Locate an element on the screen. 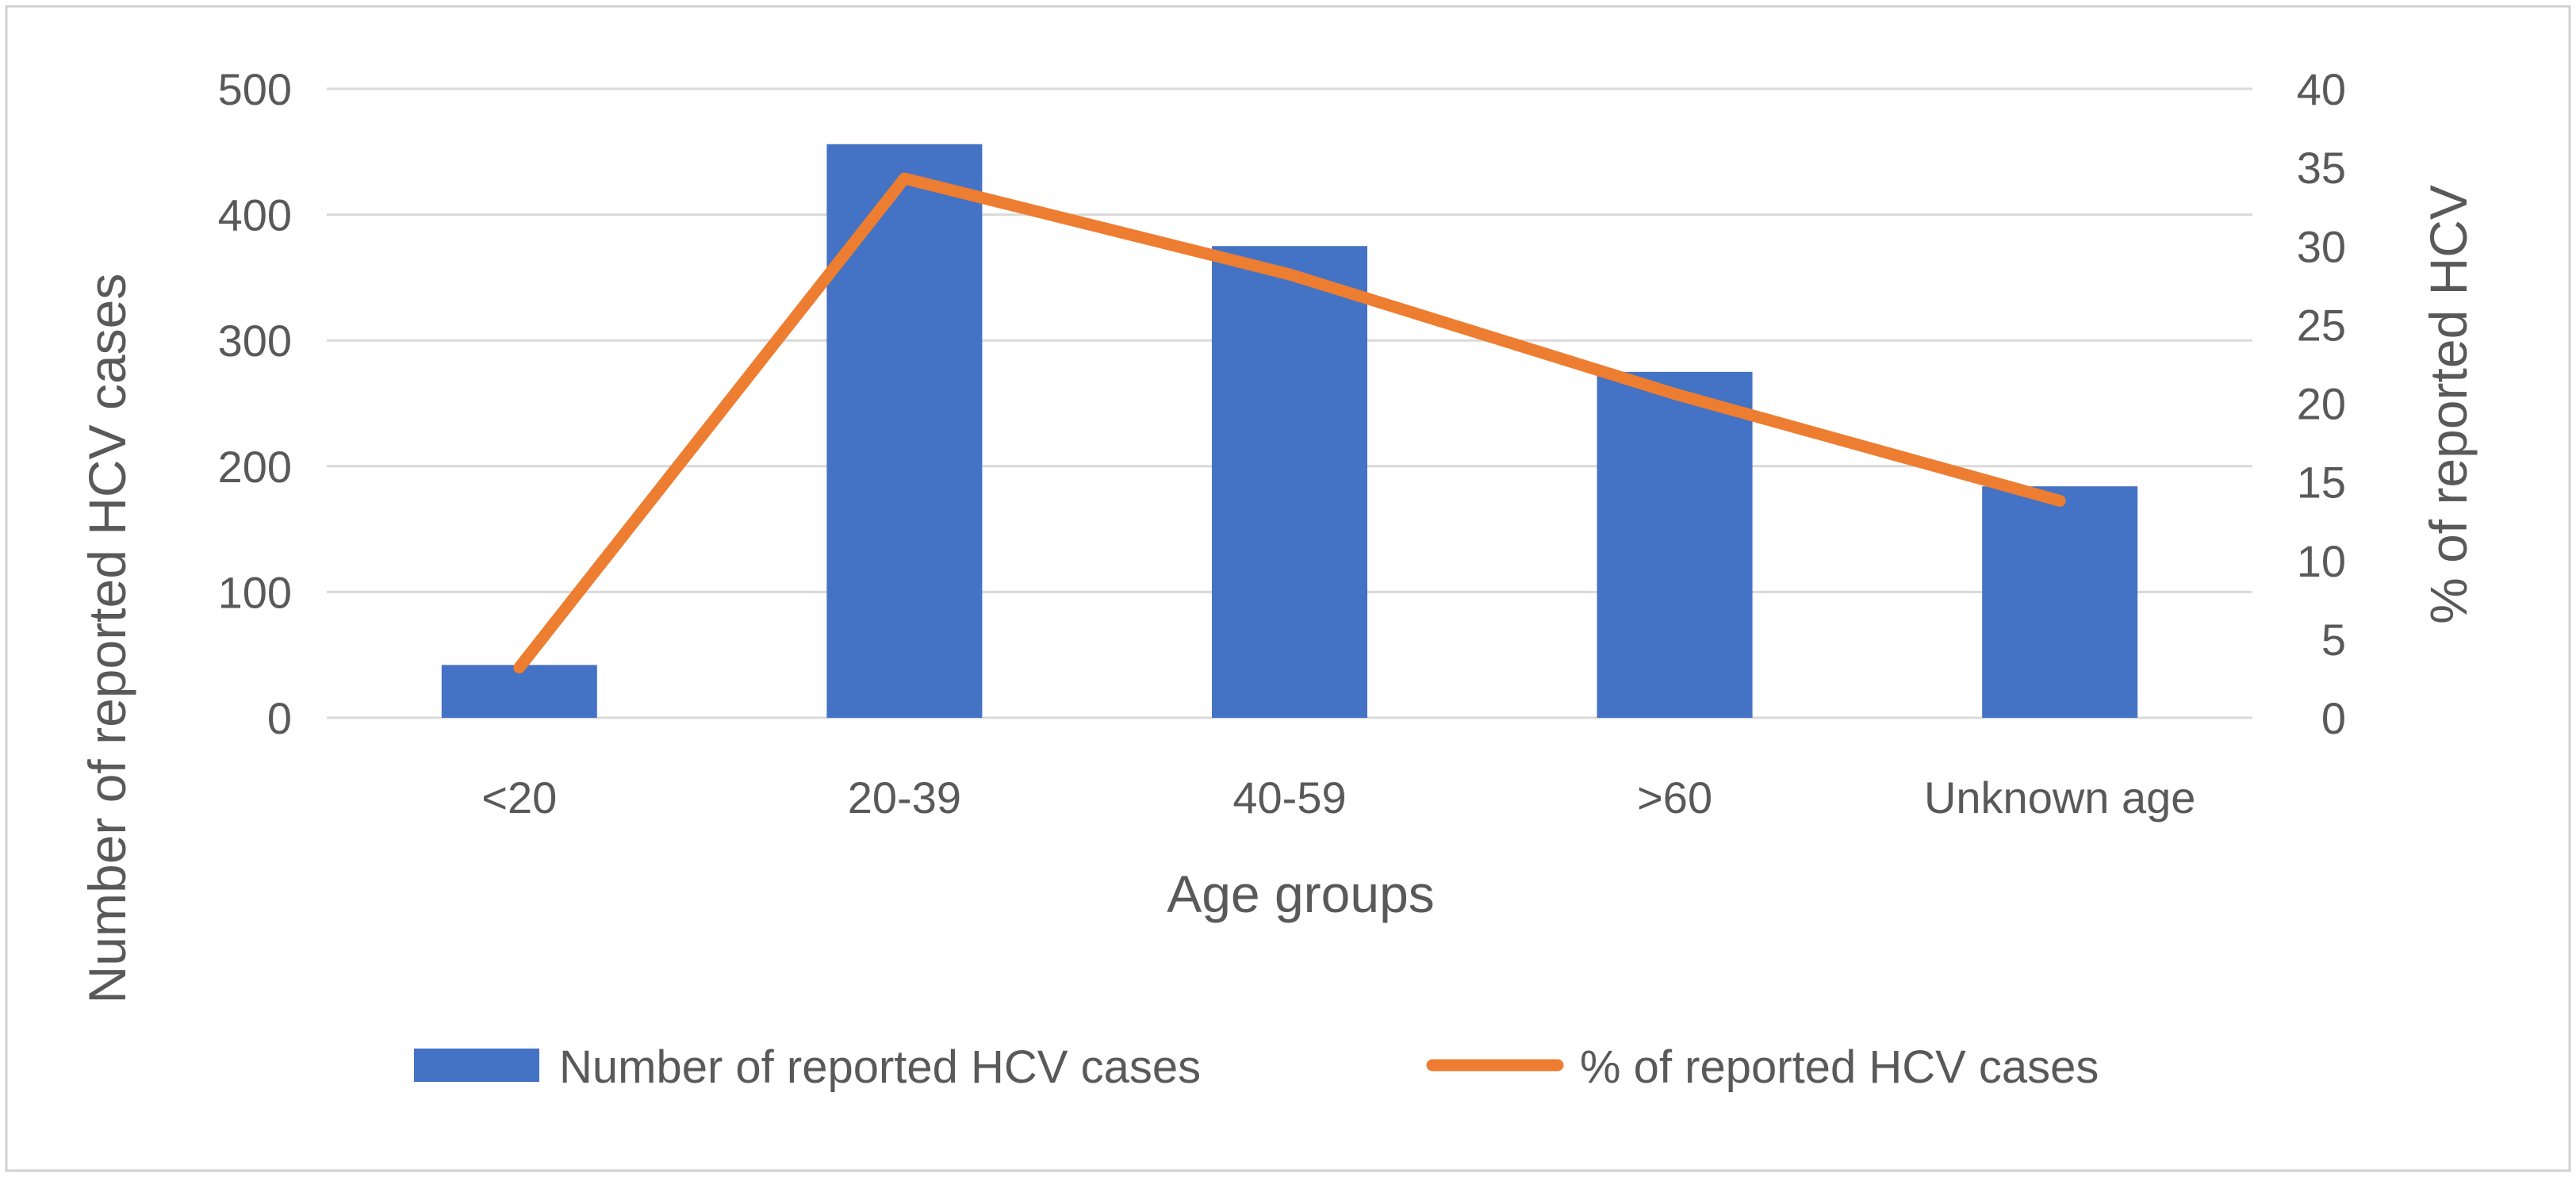  x-tick-label: <20 is located at coordinates (519, 797).